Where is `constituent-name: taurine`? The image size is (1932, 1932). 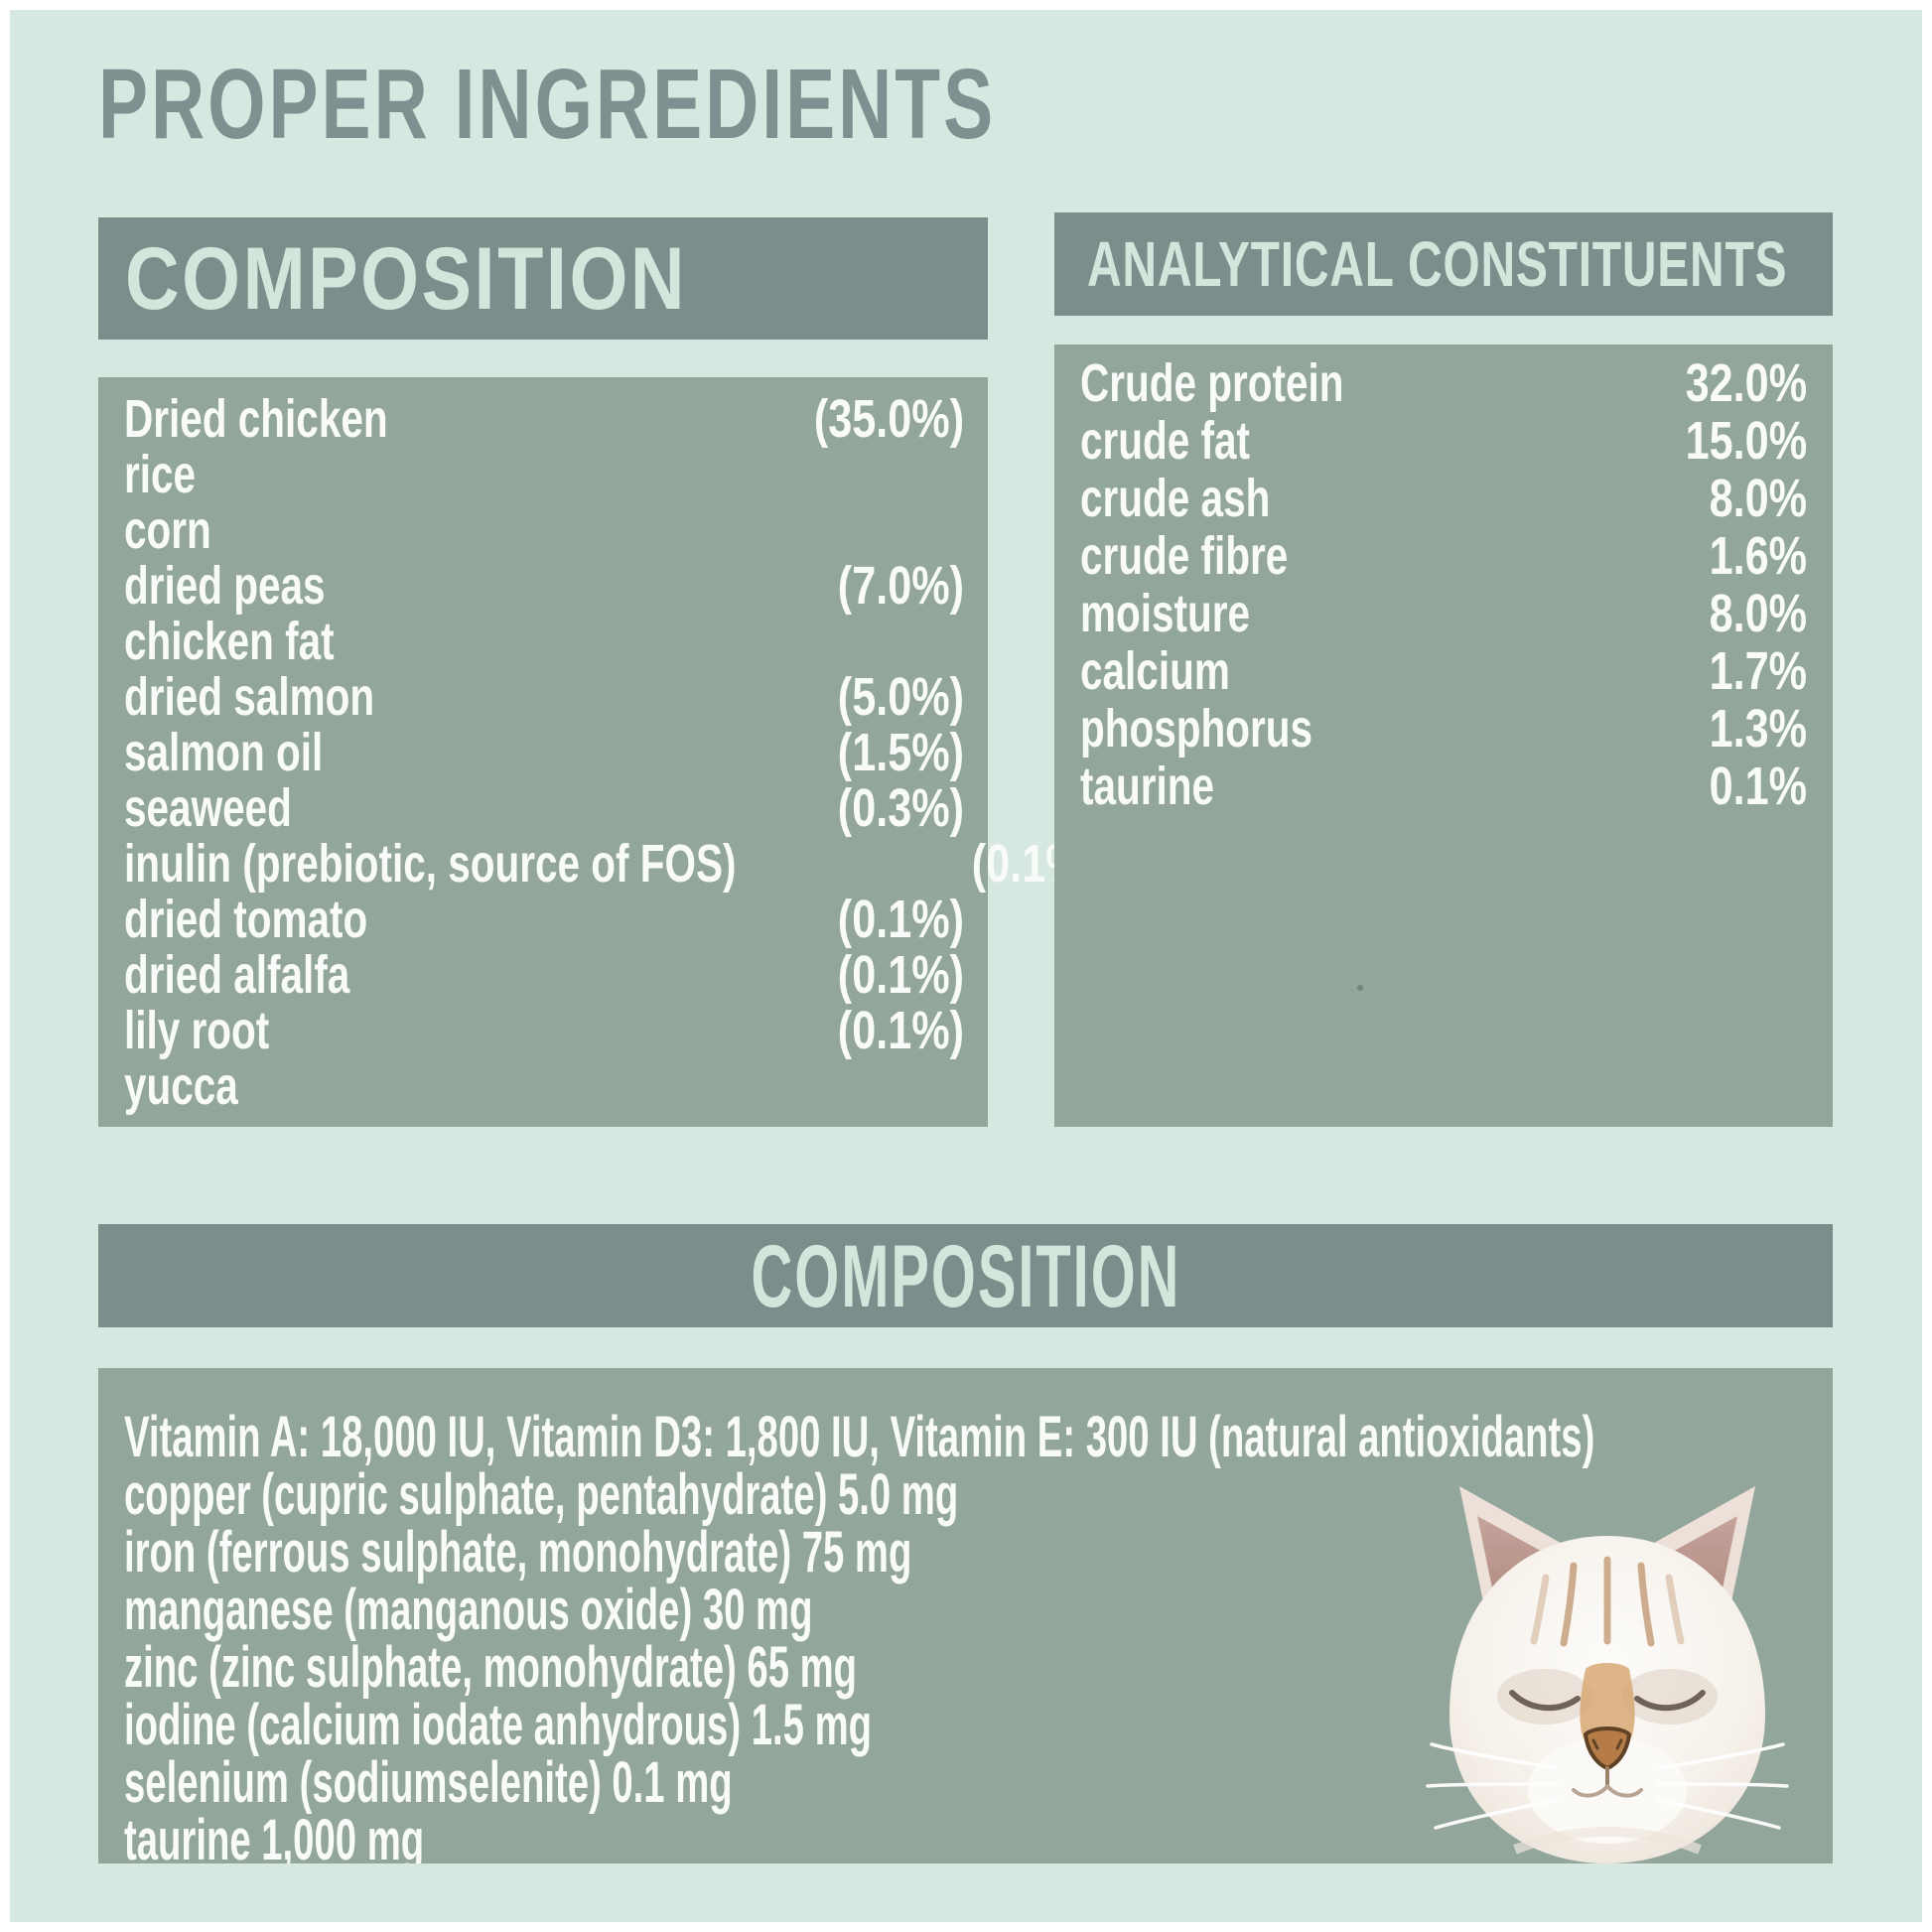
constituent-name: taurine is located at coordinates (1148, 787).